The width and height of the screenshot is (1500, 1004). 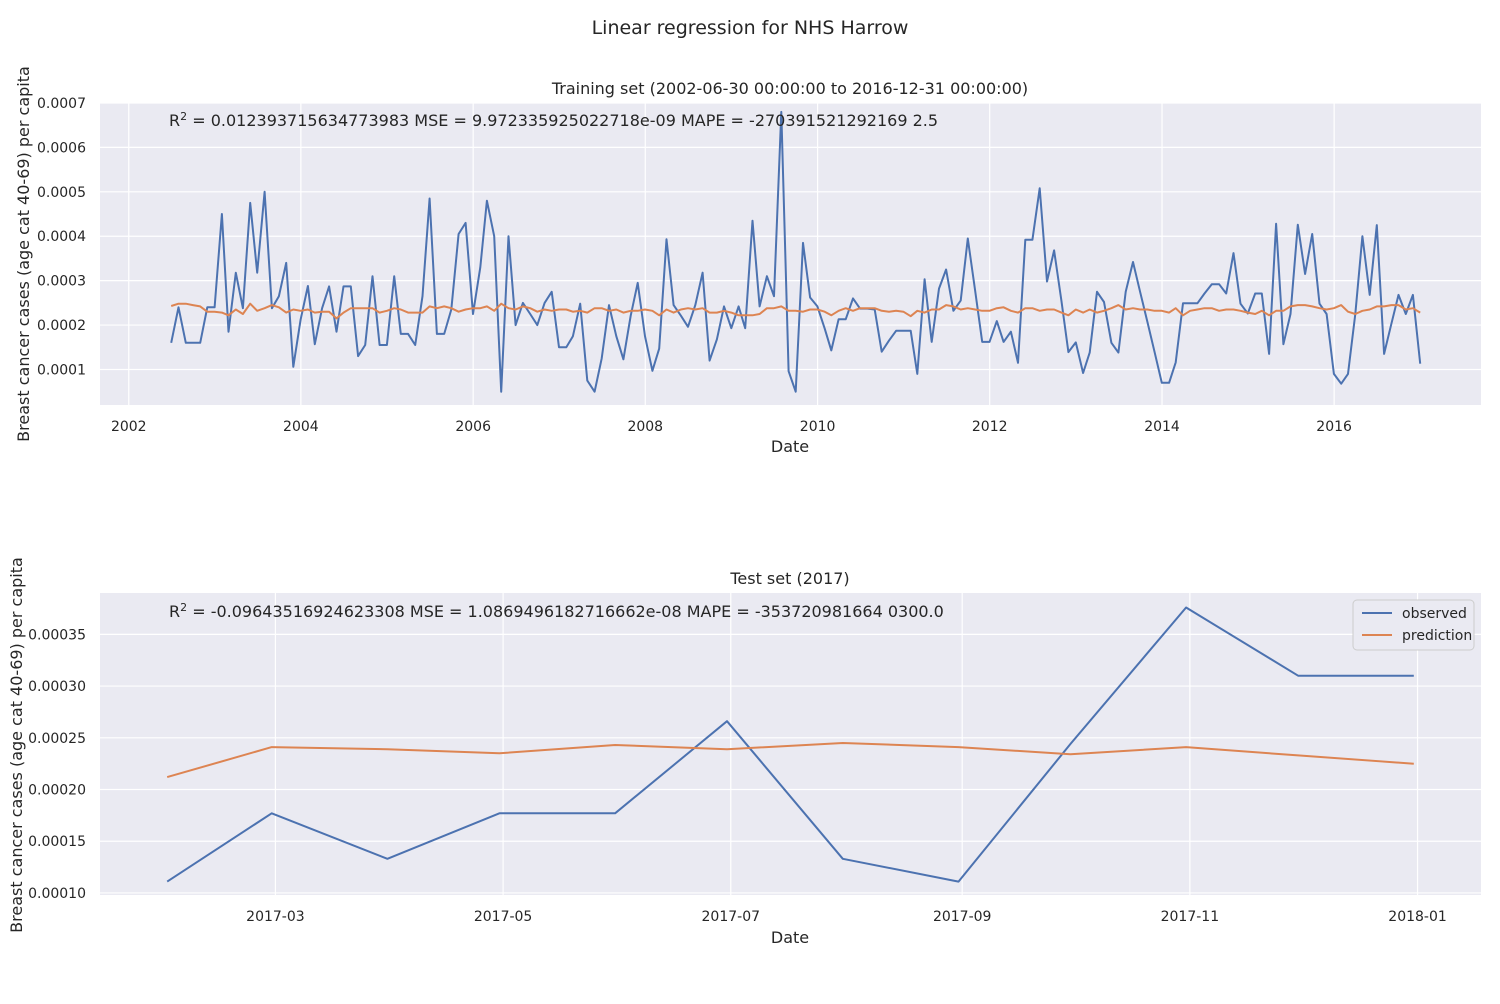 I want to click on training-x-tick-label: 2008, so click(x=645, y=427).